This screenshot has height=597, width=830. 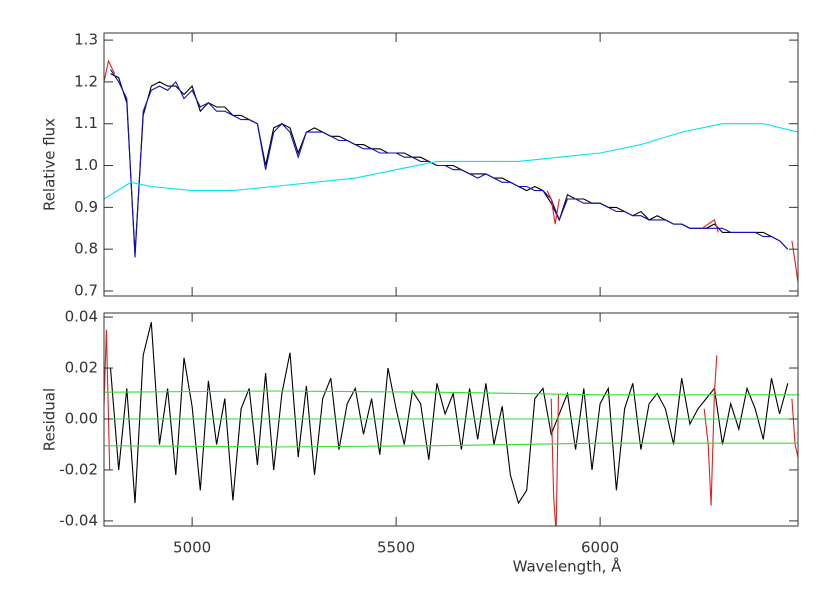 What do you see at coordinates (50, 419) in the screenshot?
I see `y-axis-label: Residual` at bounding box center [50, 419].